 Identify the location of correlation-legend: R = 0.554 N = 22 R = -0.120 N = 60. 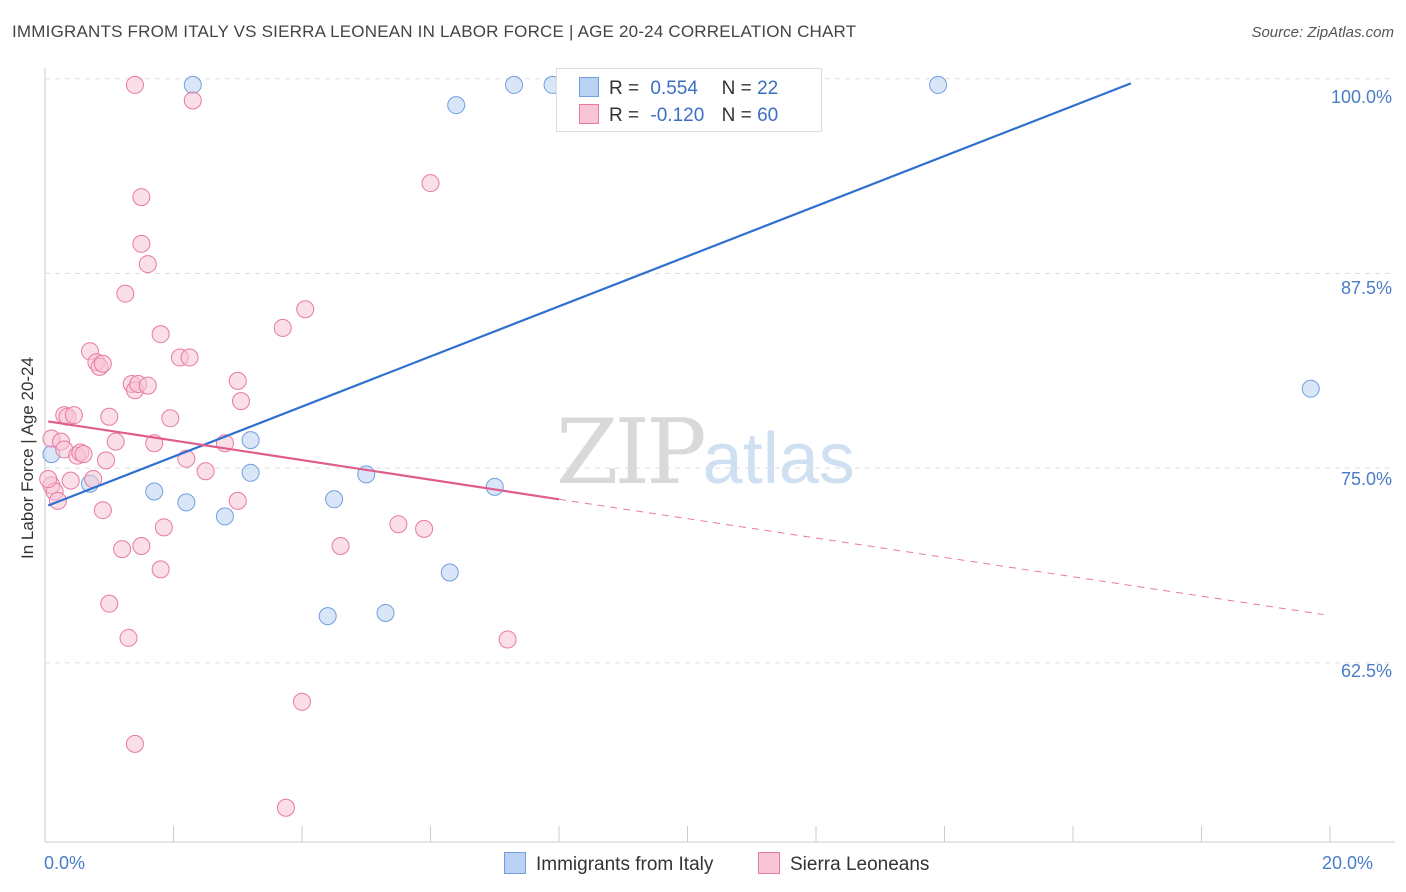
(689, 100).